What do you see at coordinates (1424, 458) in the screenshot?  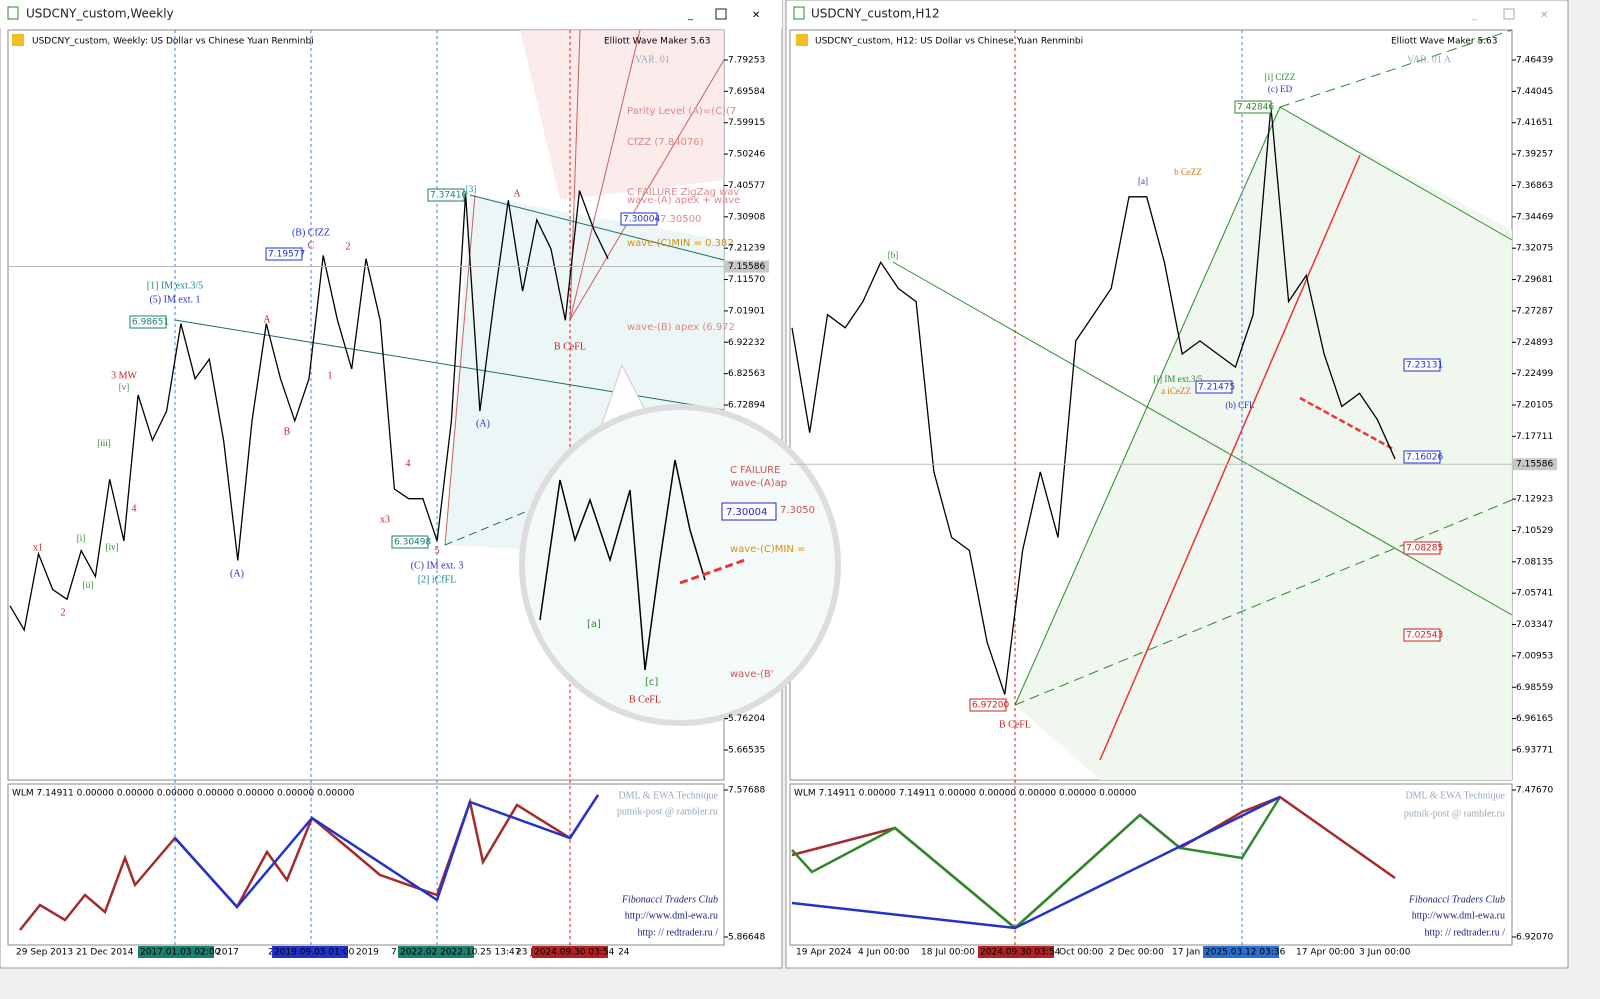 I see `level-box-label: 7.16026` at bounding box center [1424, 458].